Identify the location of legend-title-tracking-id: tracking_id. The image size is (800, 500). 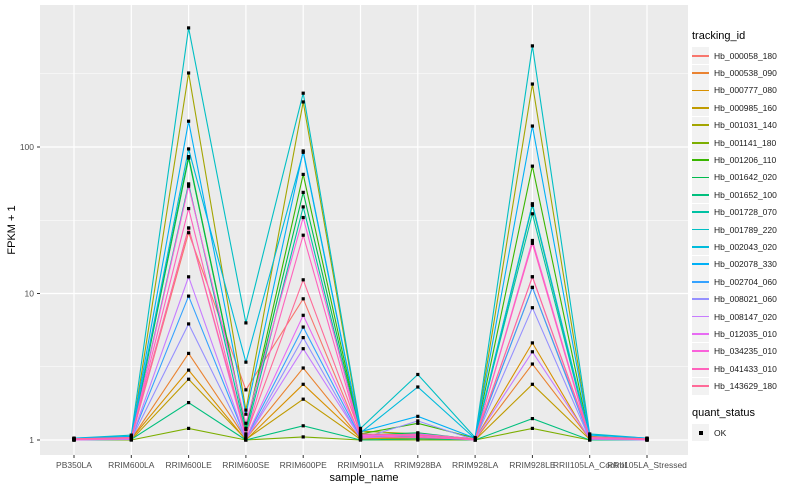
(719, 36).